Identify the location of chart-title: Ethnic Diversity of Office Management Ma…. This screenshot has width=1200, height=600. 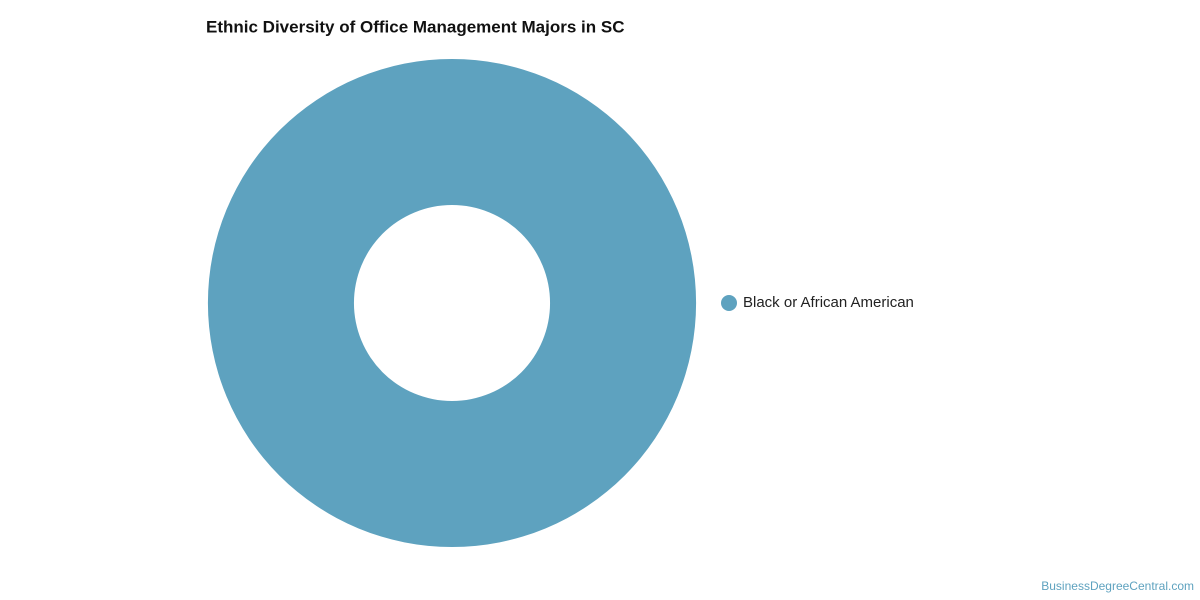
(415, 26).